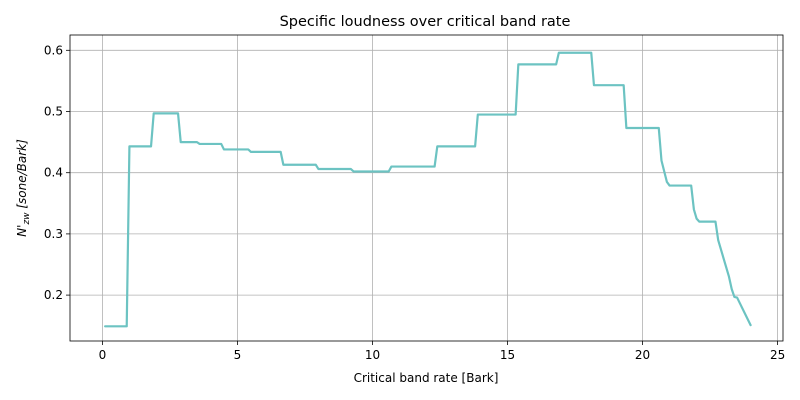  Describe the element at coordinates (507, 355) in the screenshot. I see `x-tick-label: 15` at that location.